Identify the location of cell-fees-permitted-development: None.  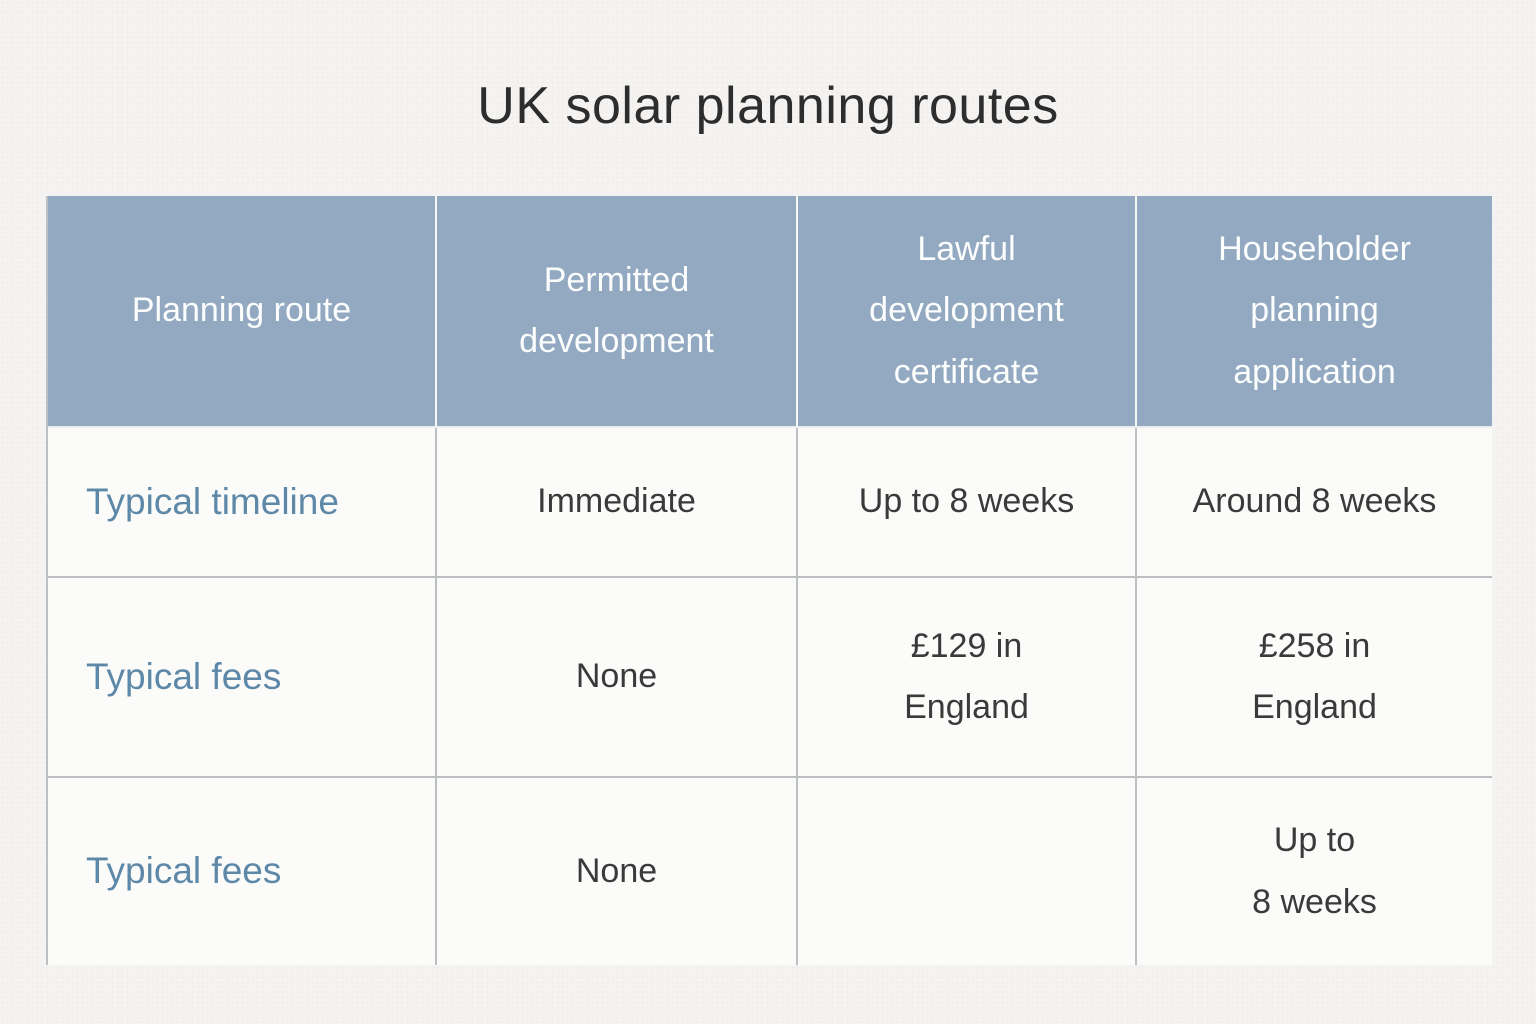
(617, 678).